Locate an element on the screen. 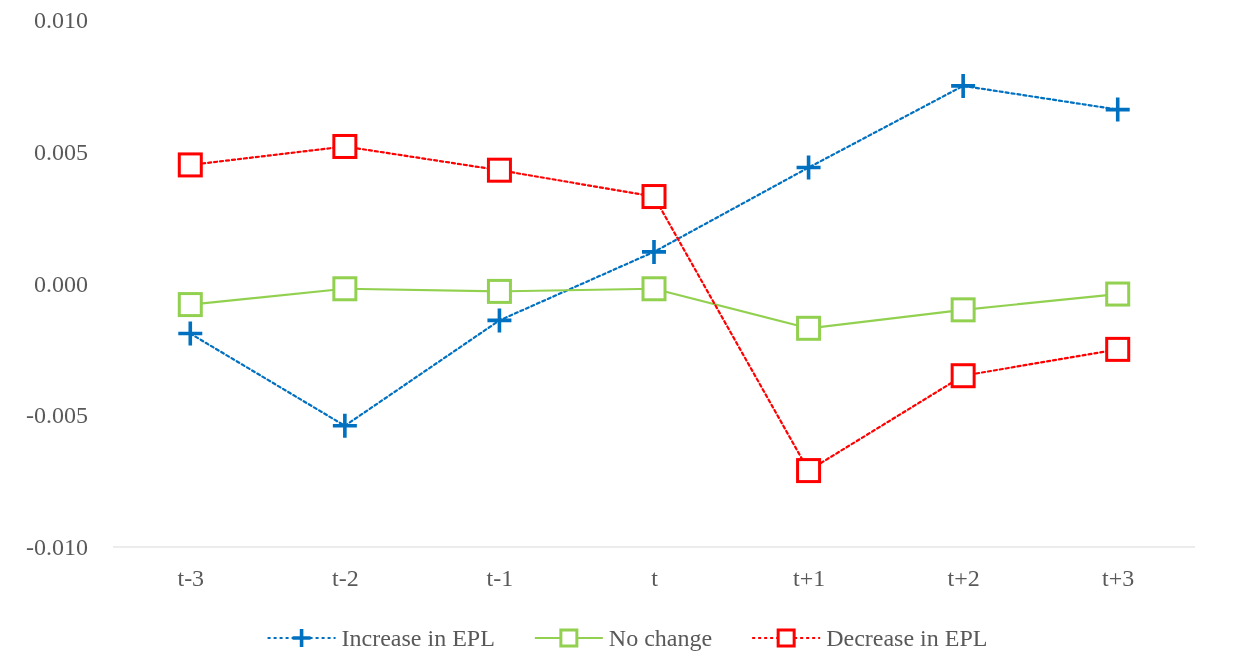 This screenshot has height=660, width=1235. x-tick-label: t-2 is located at coordinates (345, 578).